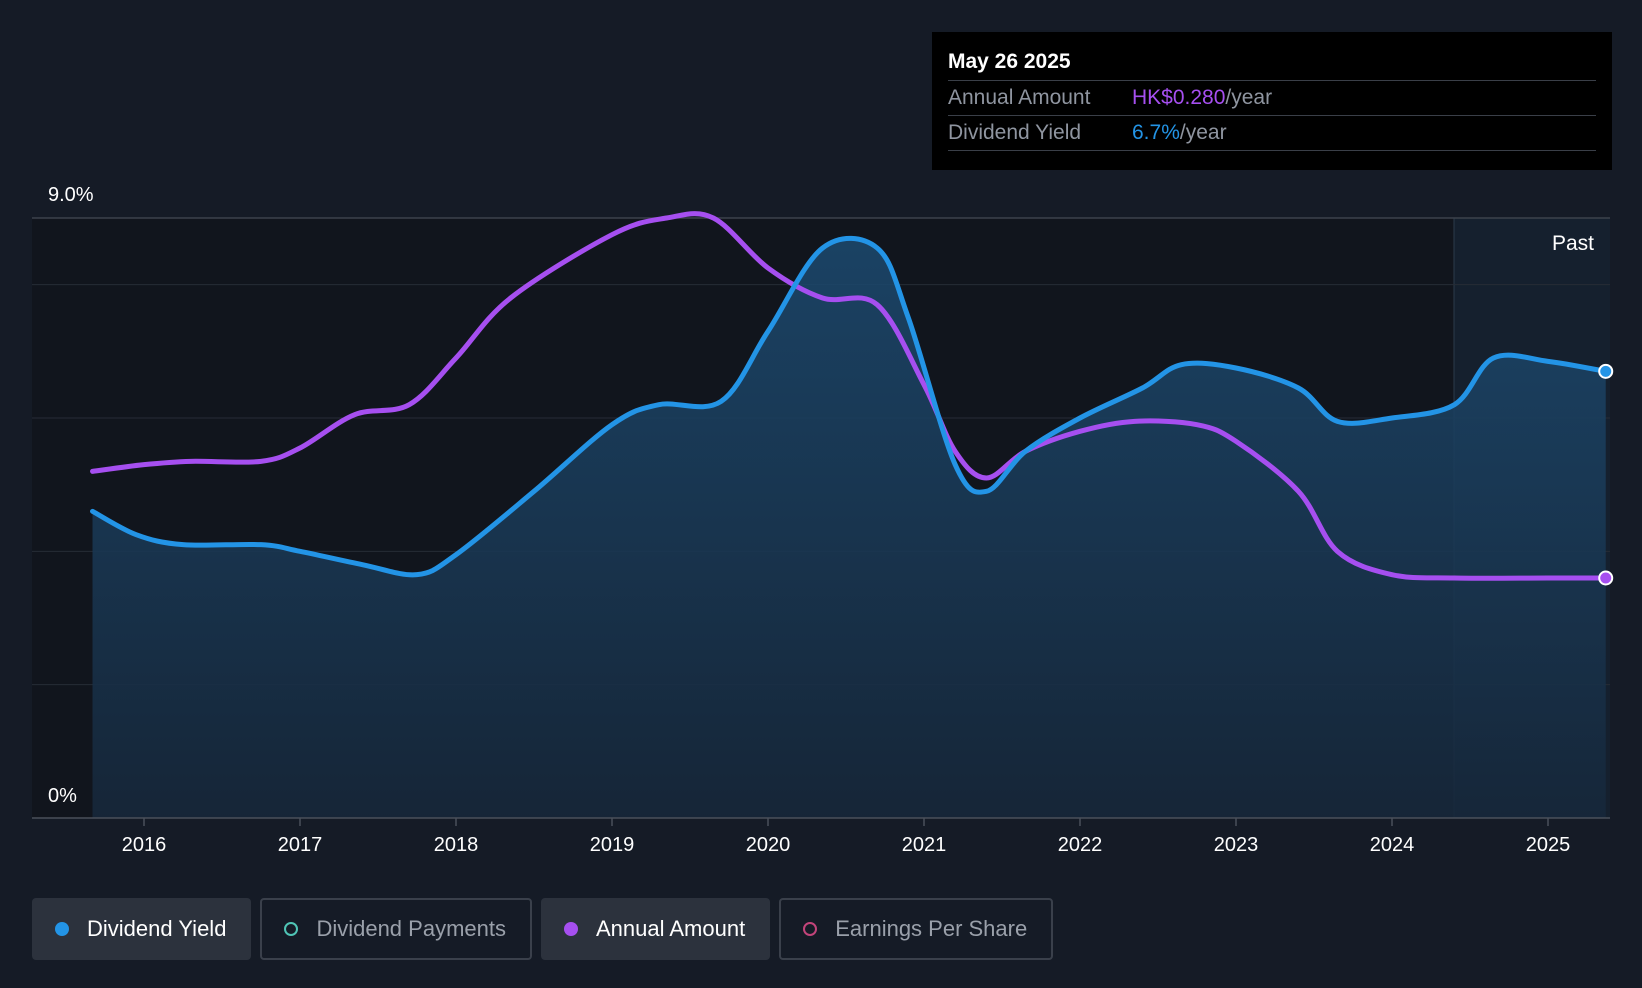 The height and width of the screenshot is (988, 1642). Describe the element at coordinates (157, 928) in the screenshot. I see `legend-label: Dividend Yield` at that location.